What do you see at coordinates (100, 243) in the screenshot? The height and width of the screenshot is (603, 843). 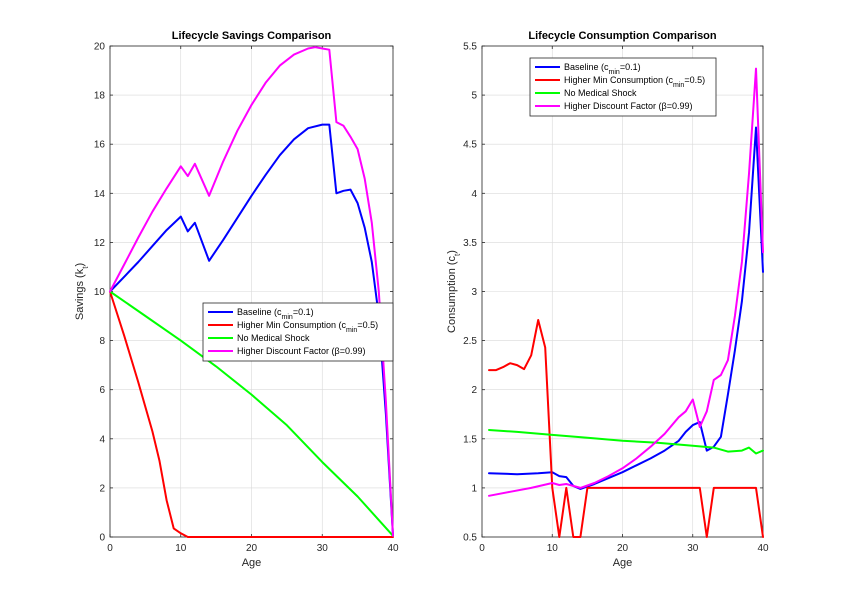 I see `y-tick-label: 12` at bounding box center [100, 243].